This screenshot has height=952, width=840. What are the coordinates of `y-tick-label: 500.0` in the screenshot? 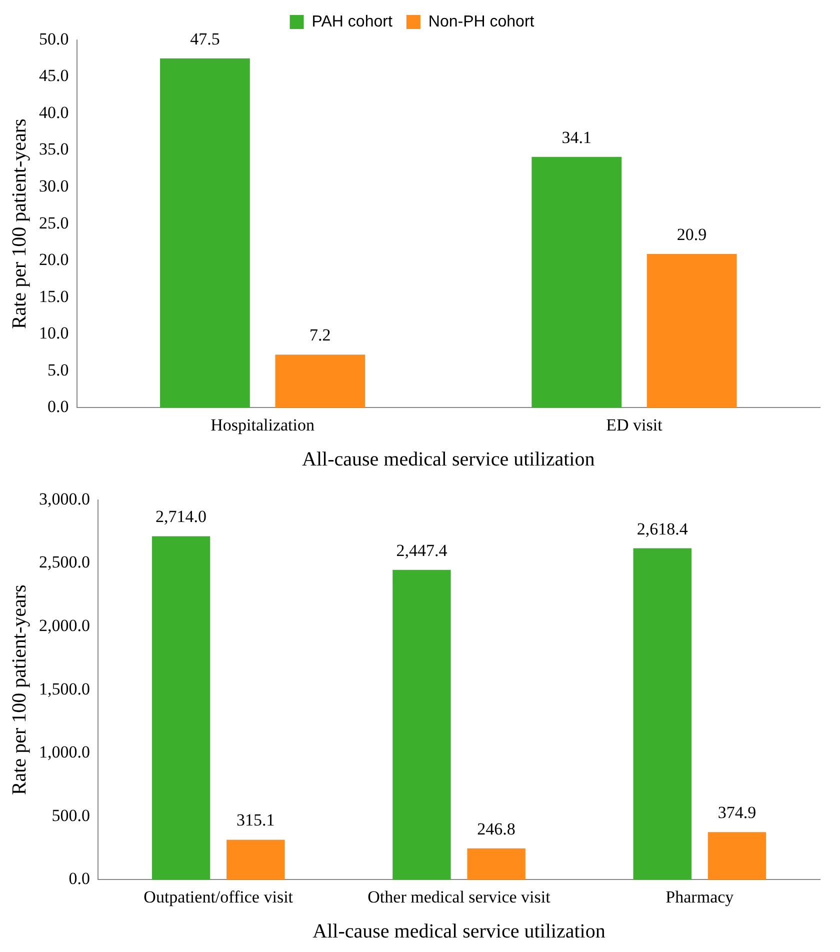 It's located at (71, 815).